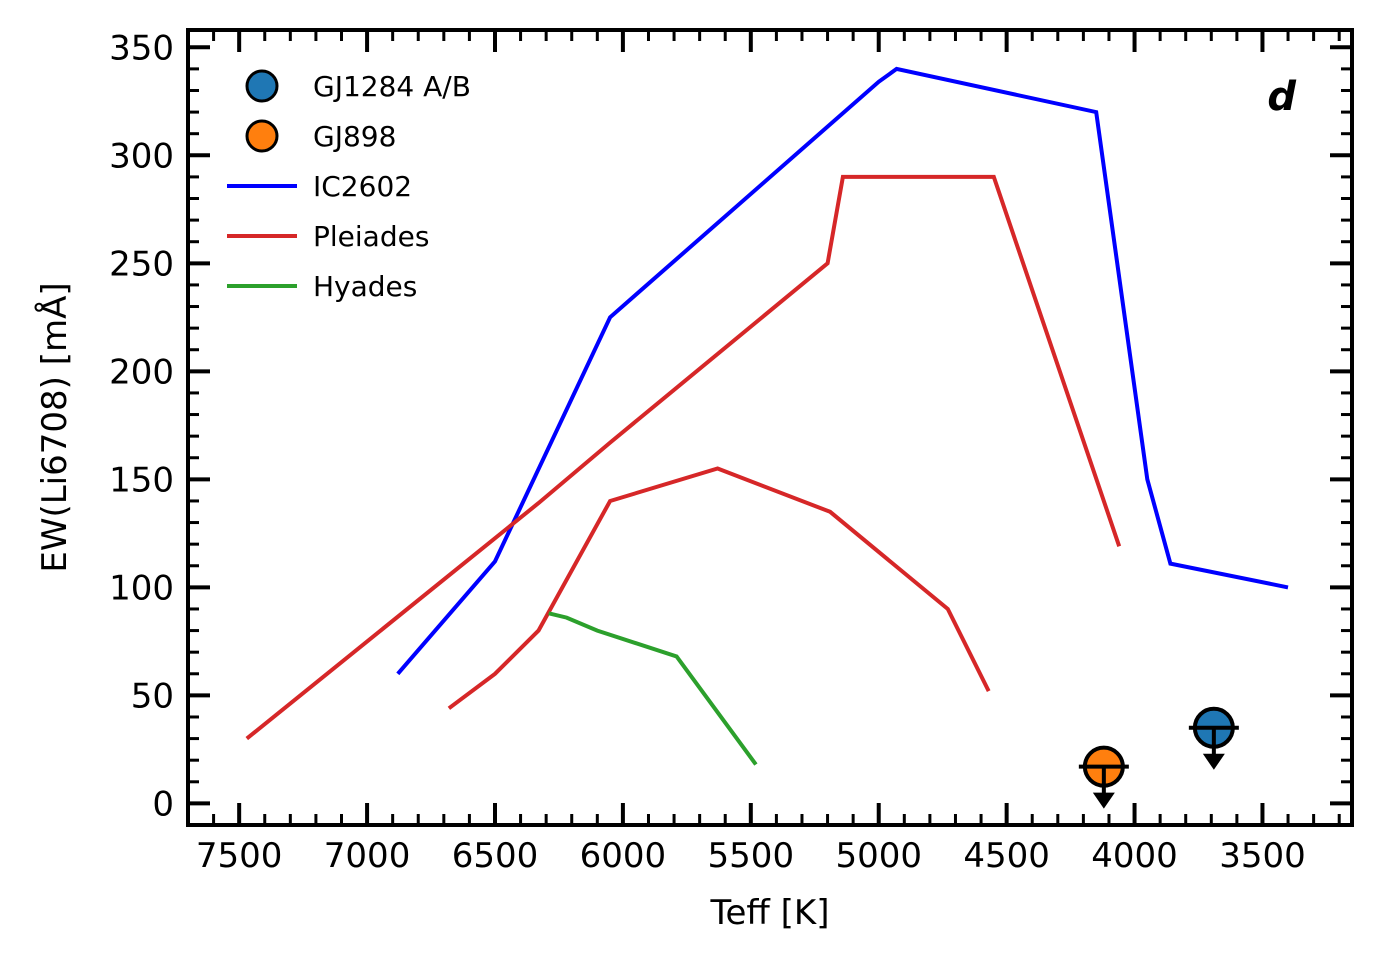  Describe the element at coordinates (1103, 777) in the screenshot. I see `upper-limit-point-gj898` at that location.